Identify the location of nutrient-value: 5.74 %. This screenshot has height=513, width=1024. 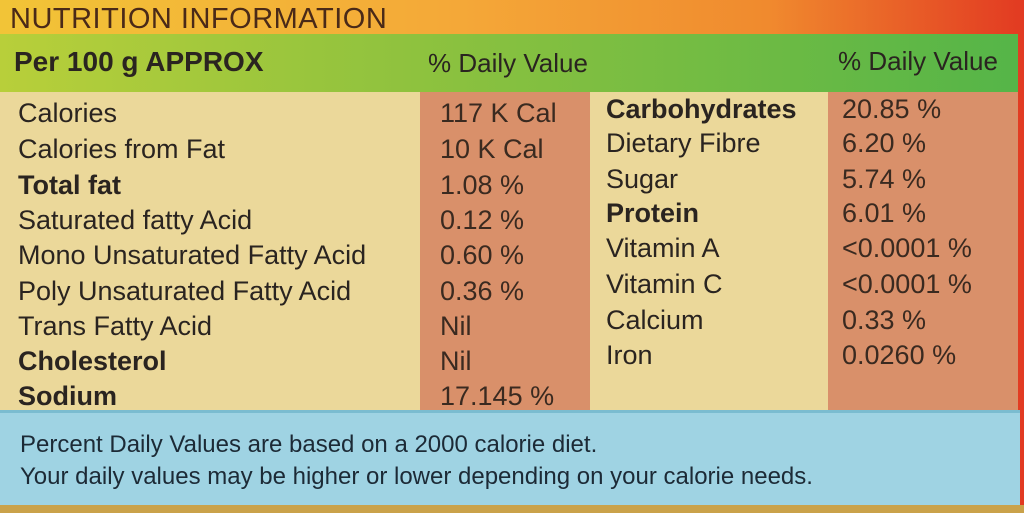
(884, 179).